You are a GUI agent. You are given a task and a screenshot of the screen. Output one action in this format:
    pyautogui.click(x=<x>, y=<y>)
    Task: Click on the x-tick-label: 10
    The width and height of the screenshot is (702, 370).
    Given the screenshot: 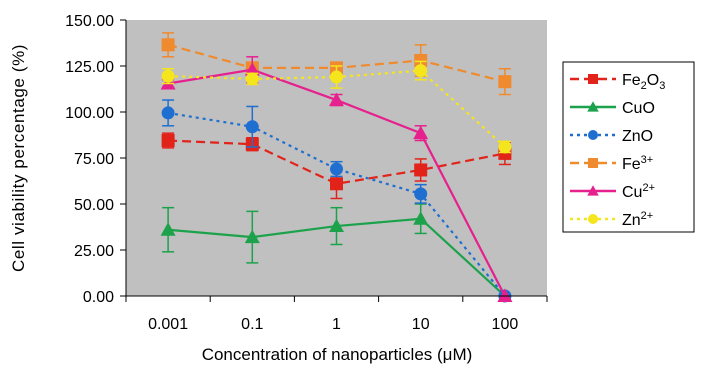 What is the action you would take?
    pyautogui.click(x=421, y=324)
    